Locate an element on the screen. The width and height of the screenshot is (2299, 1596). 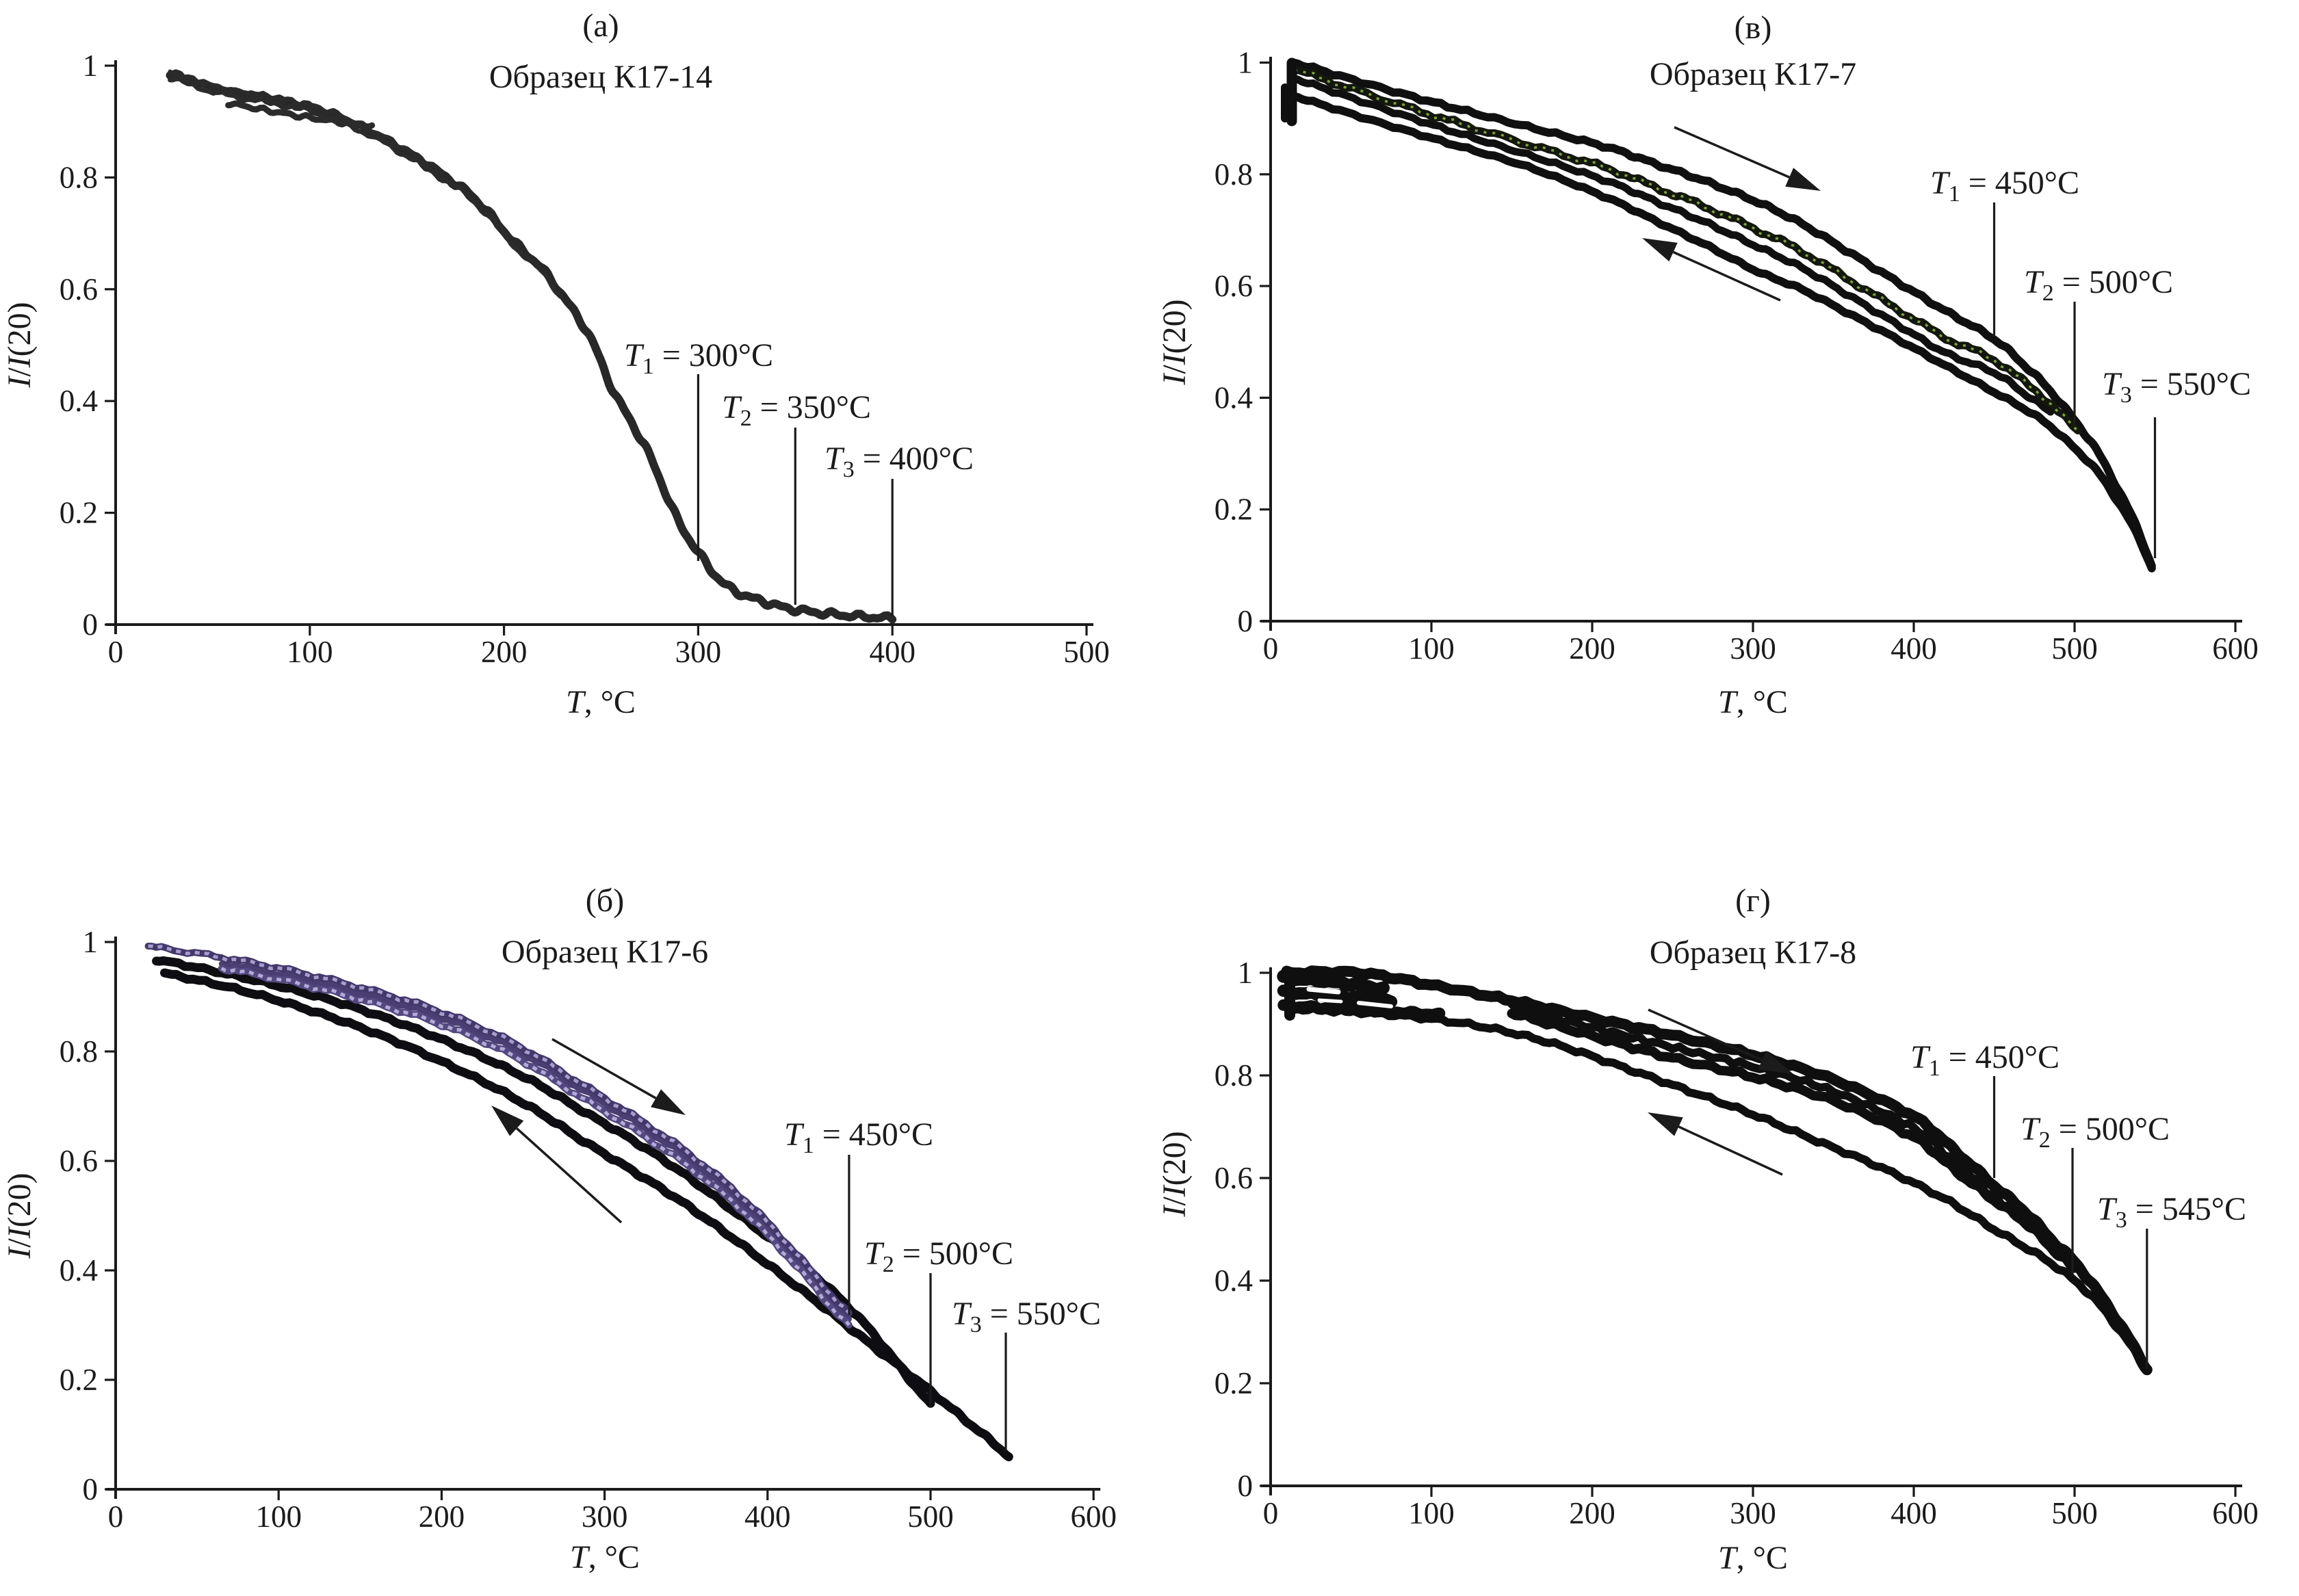
svg-text: (б) is located at coordinates (605, 900).